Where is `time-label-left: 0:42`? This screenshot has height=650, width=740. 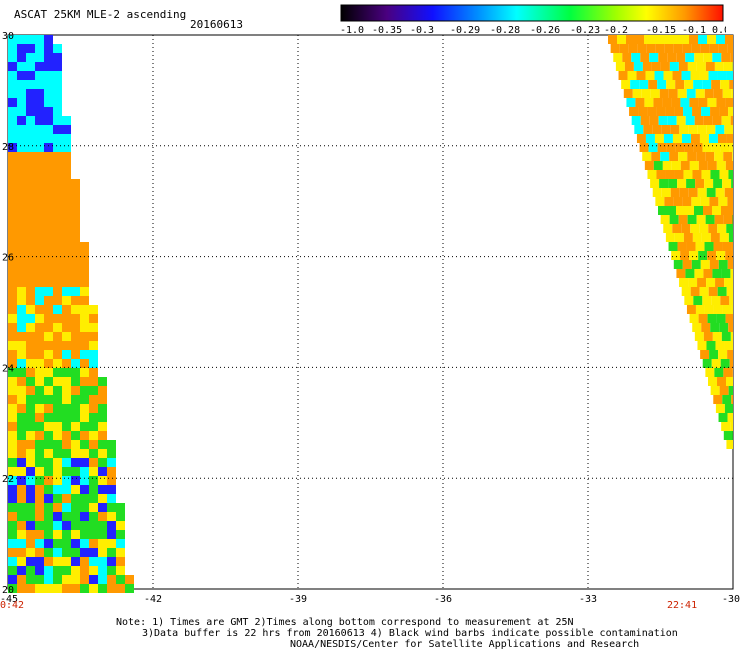 time-label-left: 0:42 is located at coordinates (12, 605).